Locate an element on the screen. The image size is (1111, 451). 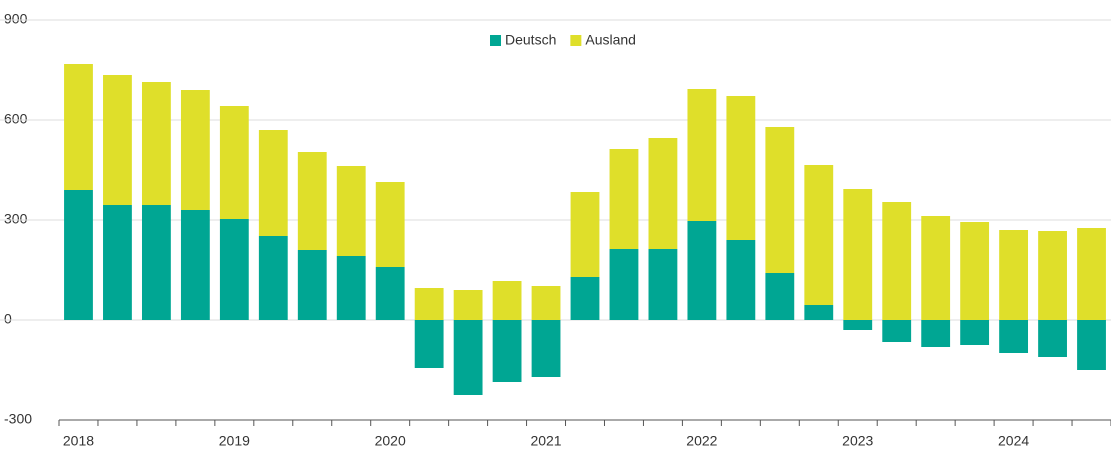
x-tick-label: 2020 is located at coordinates (390, 441).